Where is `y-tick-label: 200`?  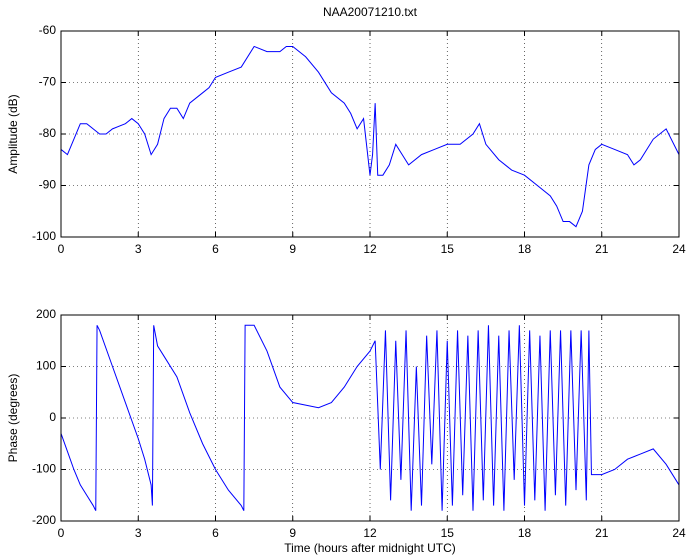 y-tick-label: 200 is located at coordinates (46, 314).